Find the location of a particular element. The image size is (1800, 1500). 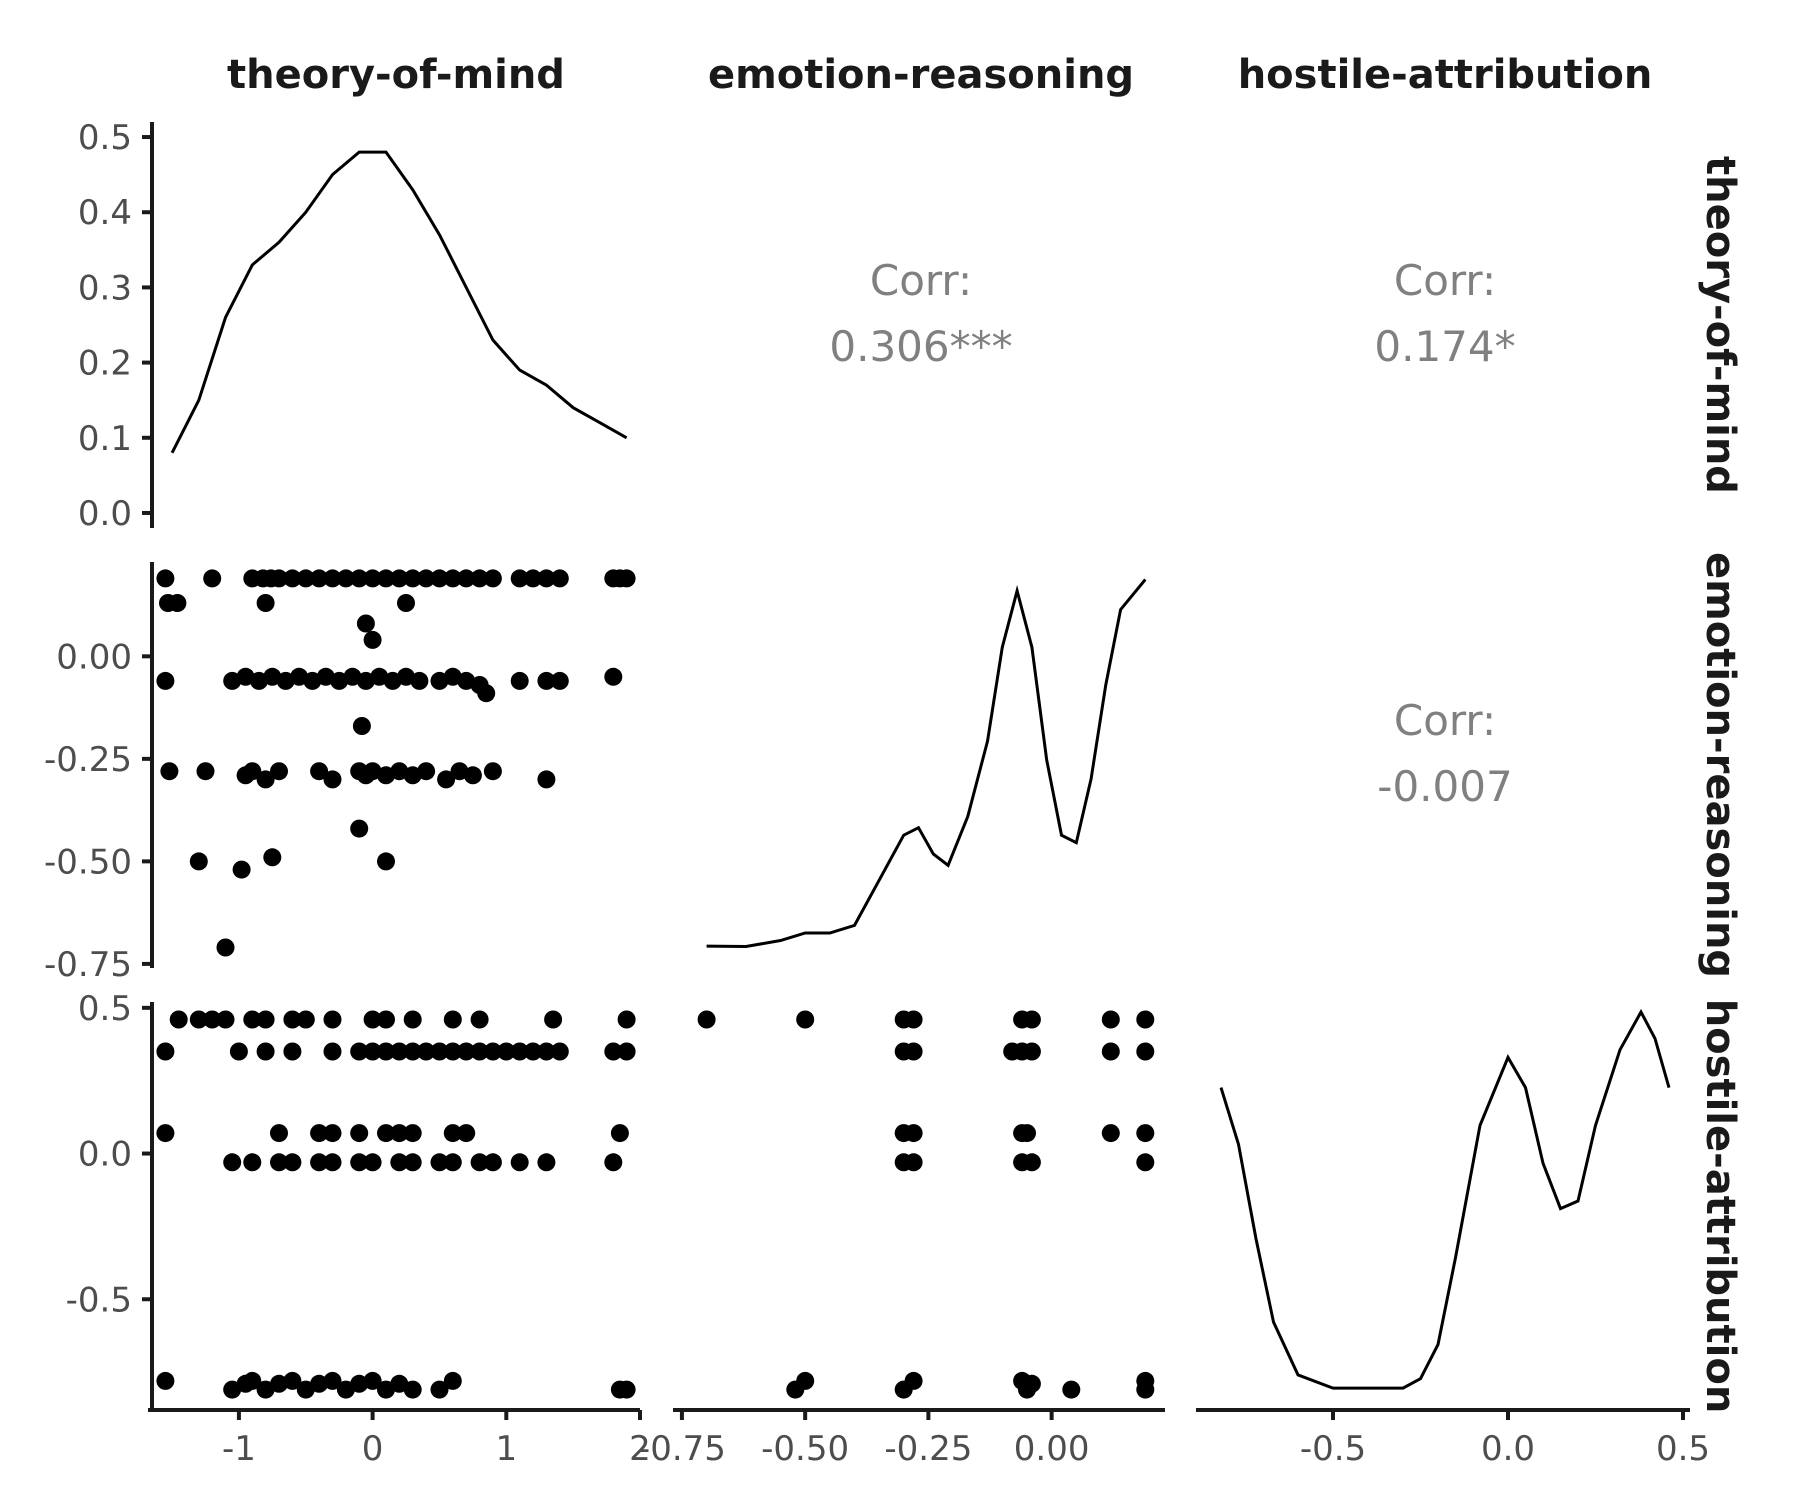

corr-value: 0.306*** is located at coordinates (920, 346).